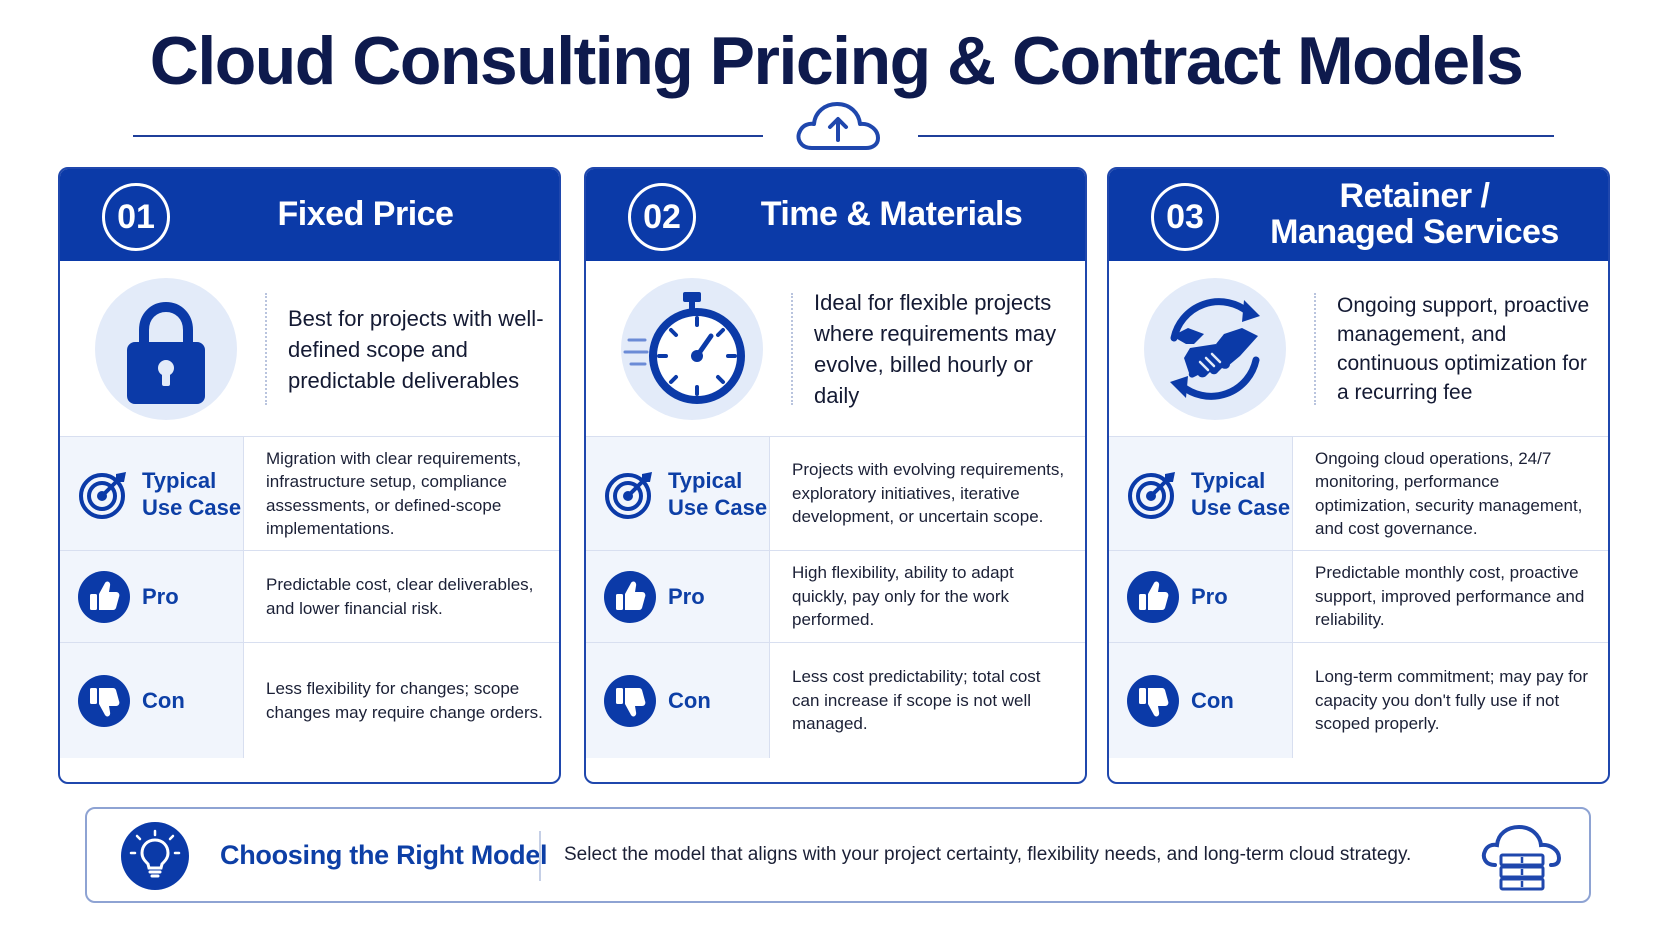  What do you see at coordinates (891, 214) in the screenshot?
I see `model-name: Time & Materials` at bounding box center [891, 214].